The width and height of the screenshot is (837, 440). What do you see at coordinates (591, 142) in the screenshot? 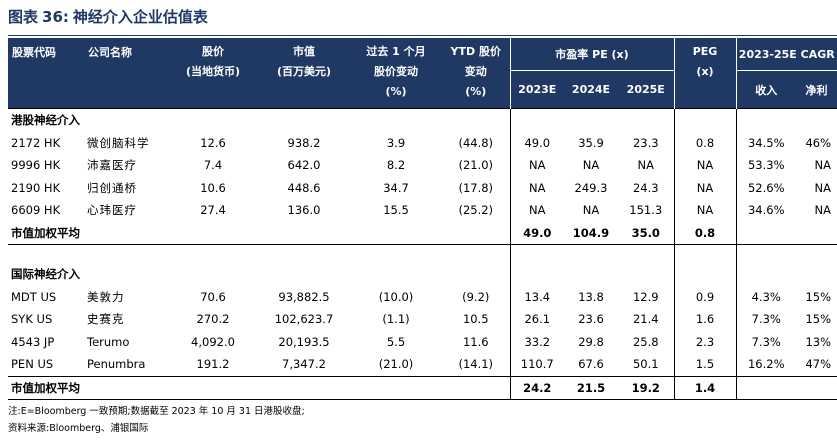
I see `cell-pe-2024: 35.9` at bounding box center [591, 142].